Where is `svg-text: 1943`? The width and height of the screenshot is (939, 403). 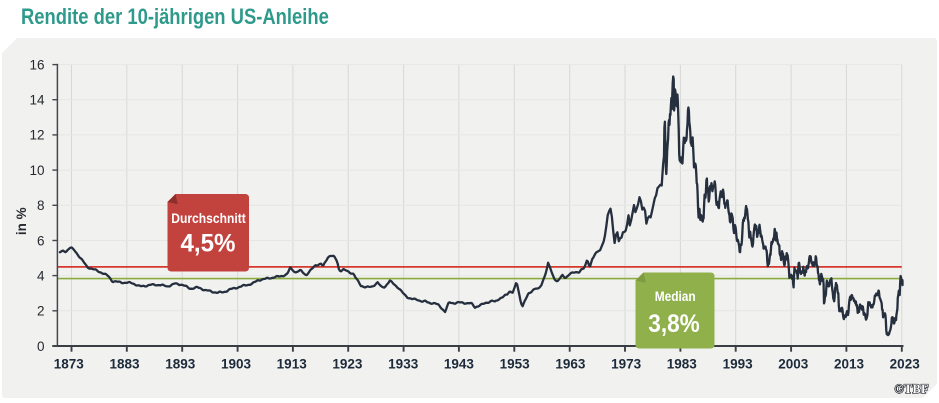
svg-text: 1943 is located at coordinates (459, 364).